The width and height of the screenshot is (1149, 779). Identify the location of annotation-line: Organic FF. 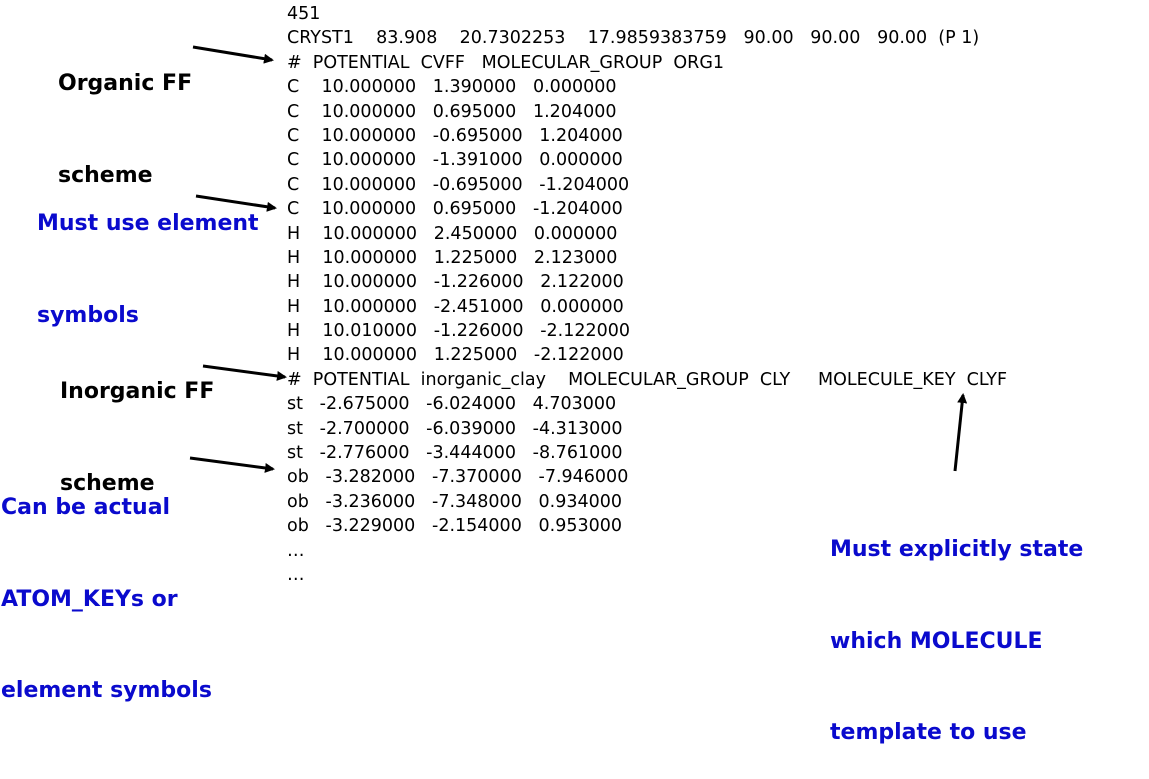
(125, 83).